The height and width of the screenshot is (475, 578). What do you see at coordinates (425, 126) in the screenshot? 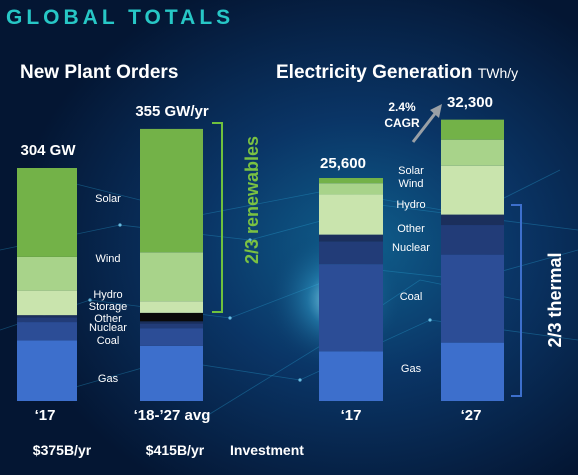
I see `cagr-arrow-shaft` at bounding box center [425, 126].